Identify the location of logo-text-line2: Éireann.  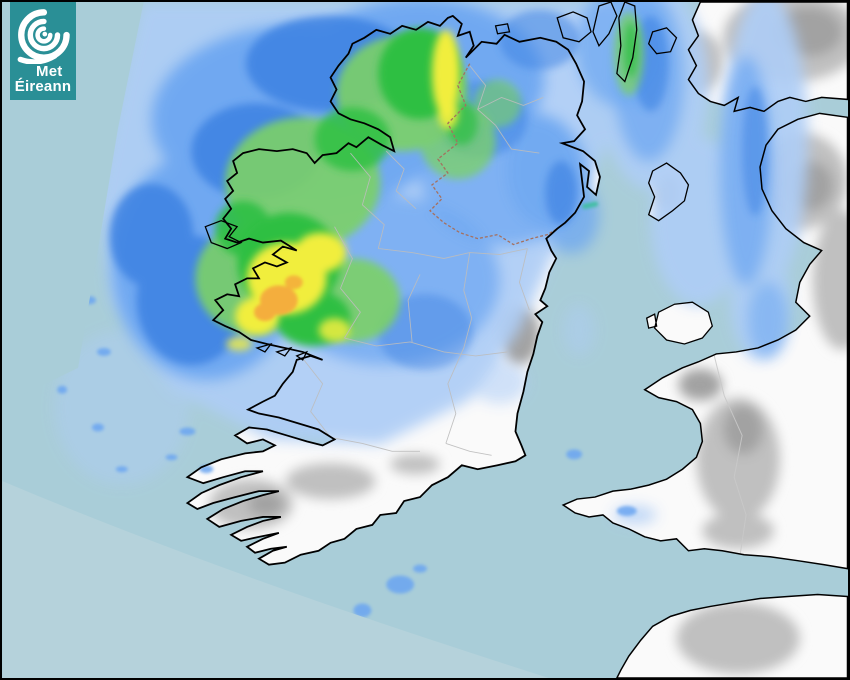
(43, 87).